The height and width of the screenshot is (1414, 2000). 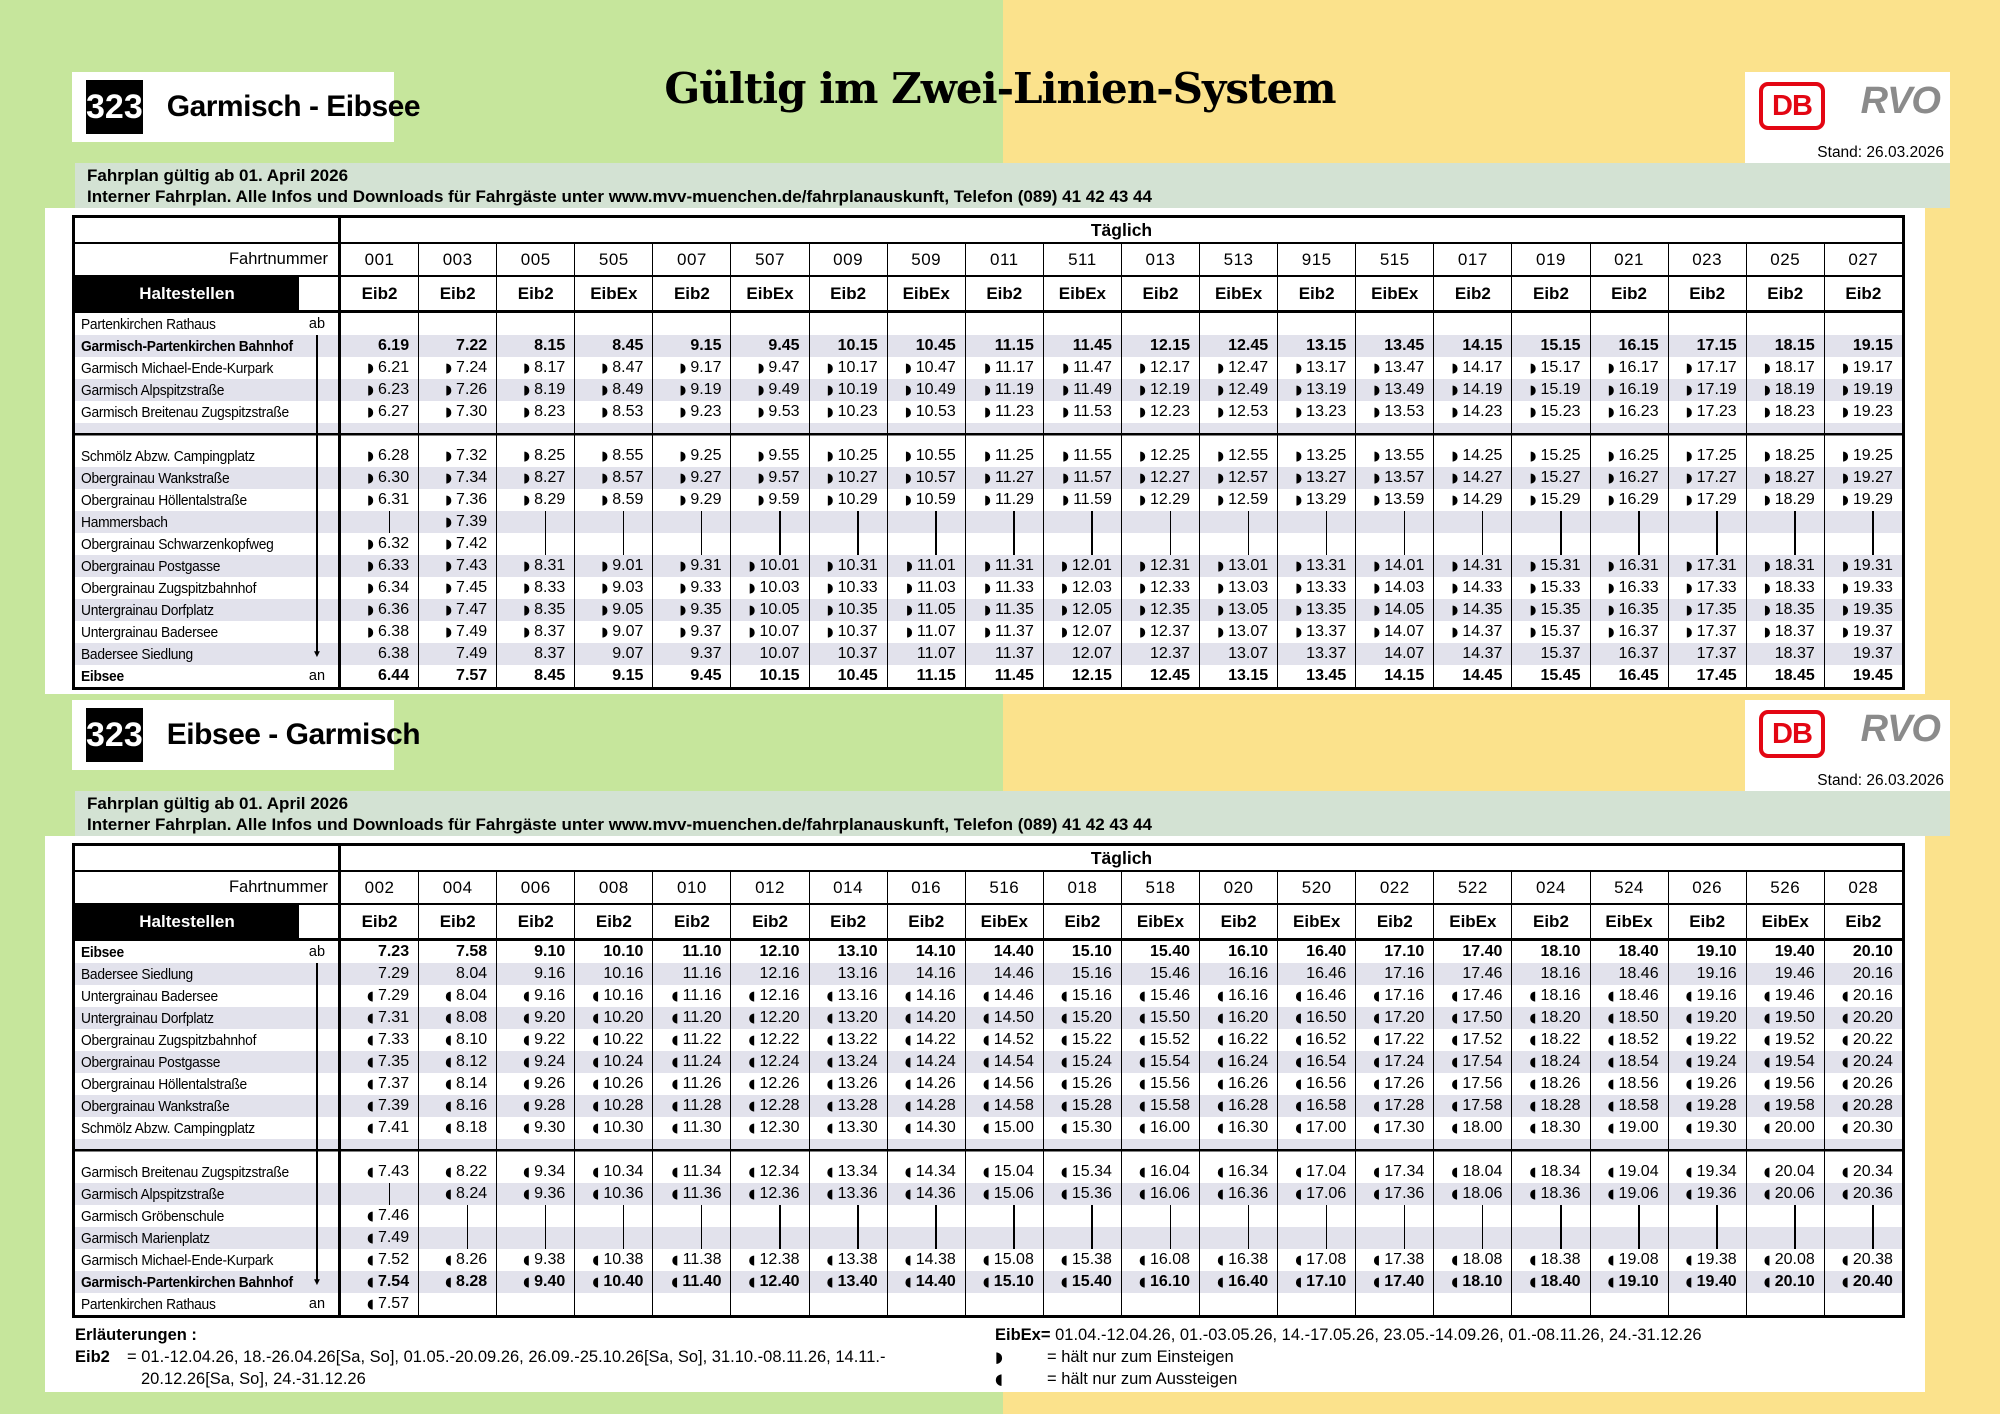 I want to click on time-cell: 7.23, so click(x=379, y=952).